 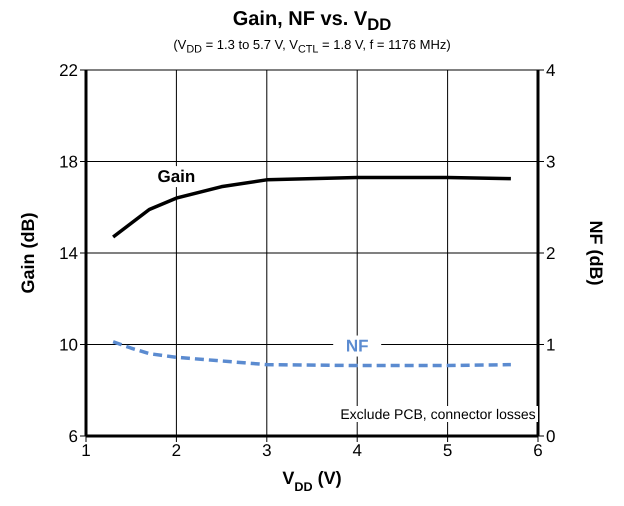 I want to click on x-tick-label: 2, so click(x=177, y=450).